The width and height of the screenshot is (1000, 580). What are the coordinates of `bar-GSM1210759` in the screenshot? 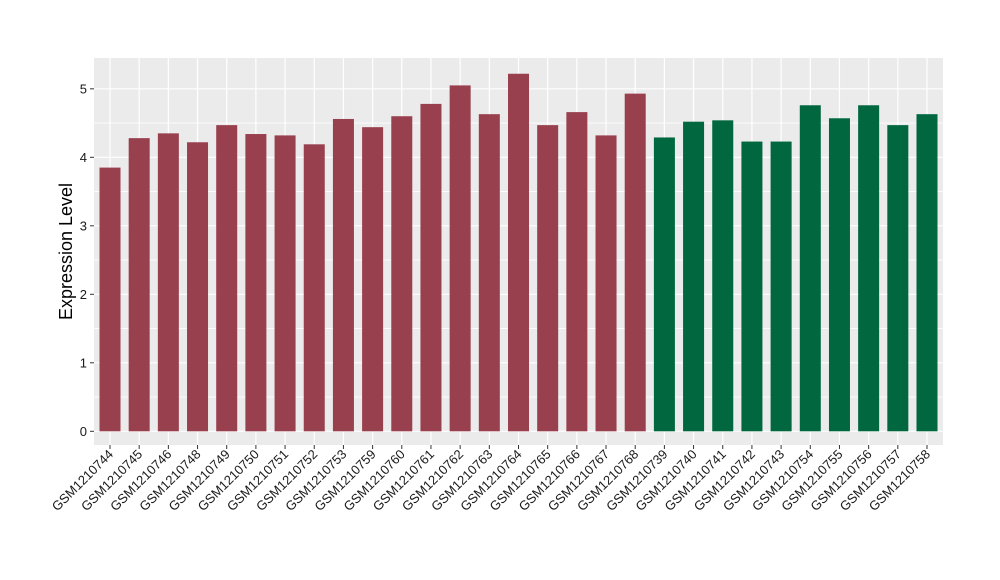 It's located at (373, 279).